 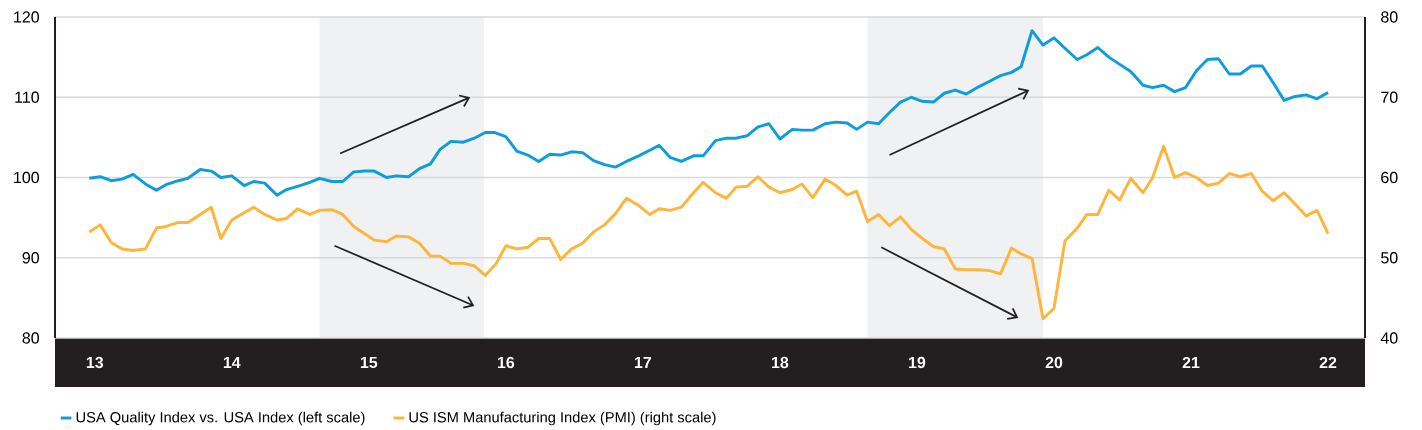 I want to click on y-tick-label: 100, so click(x=27, y=177).